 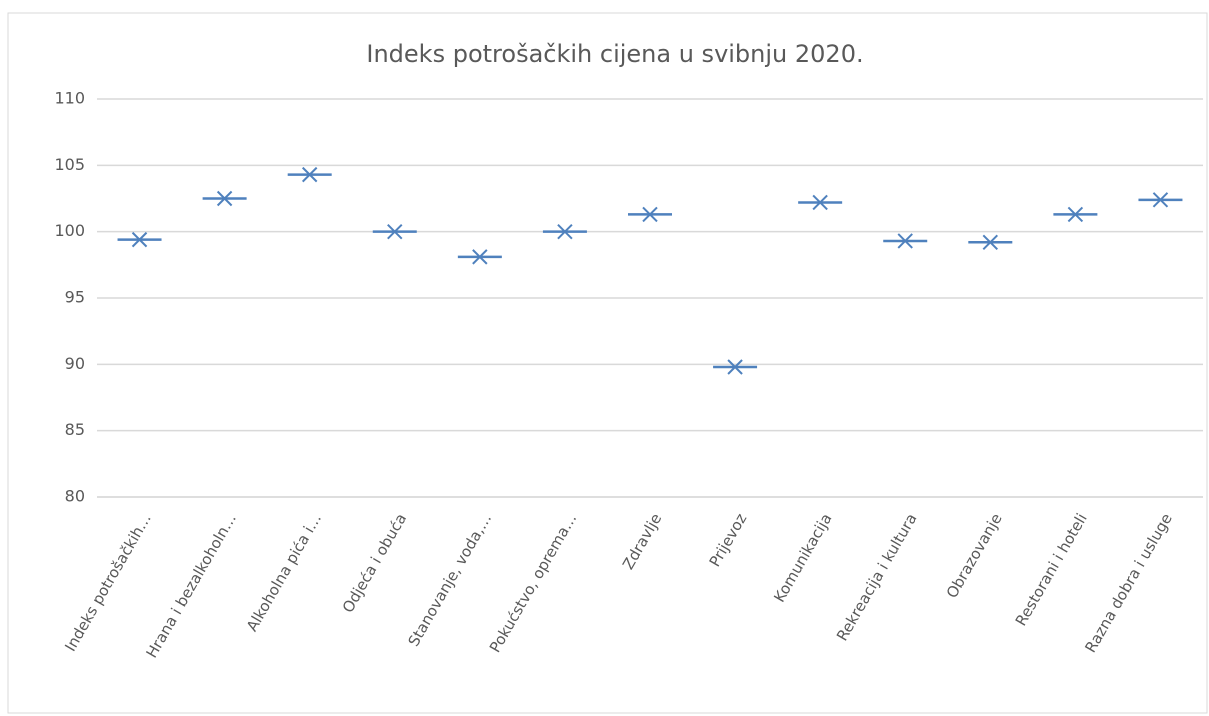 I want to click on y-tick-label: 95, so click(x=75, y=297).